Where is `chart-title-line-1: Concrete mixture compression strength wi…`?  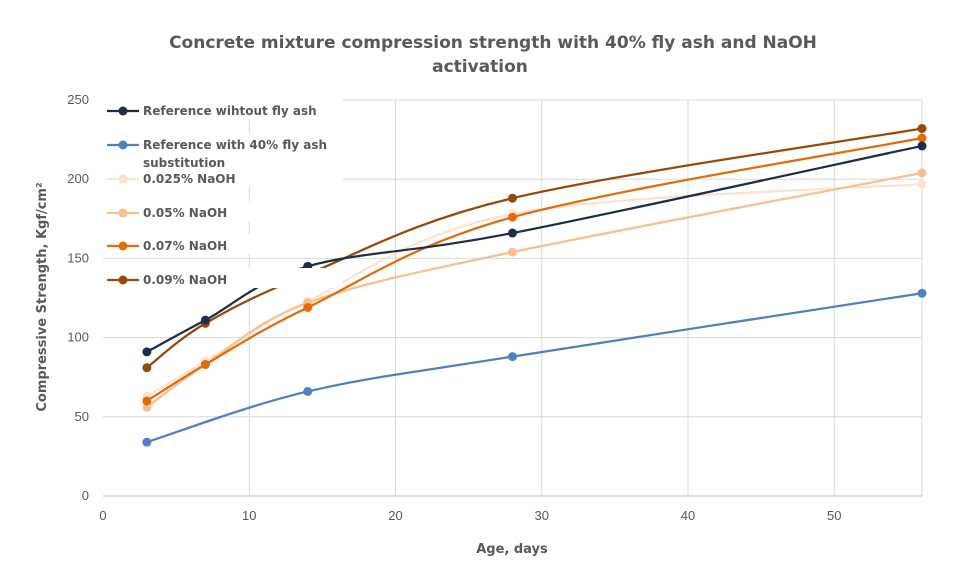
chart-title-line-1: Concrete mixture compression strength wi… is located at coordinates (493, 43).